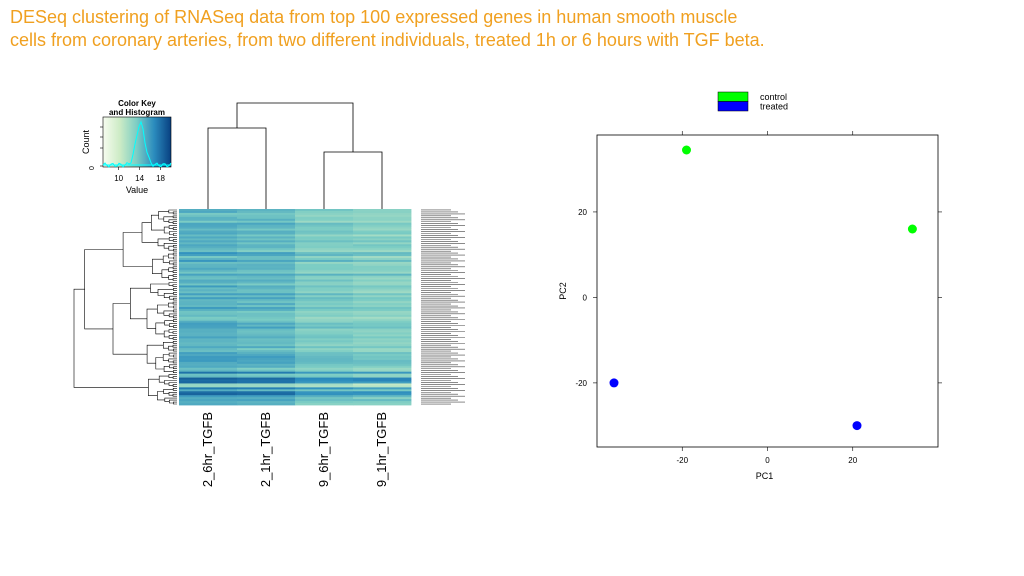 This screenshot has height=576, width=1024. What do you see at coordinates (137, 112) in the screenshot?
I see `color-key-title: and Histogram` at bounding box center [137, 112].